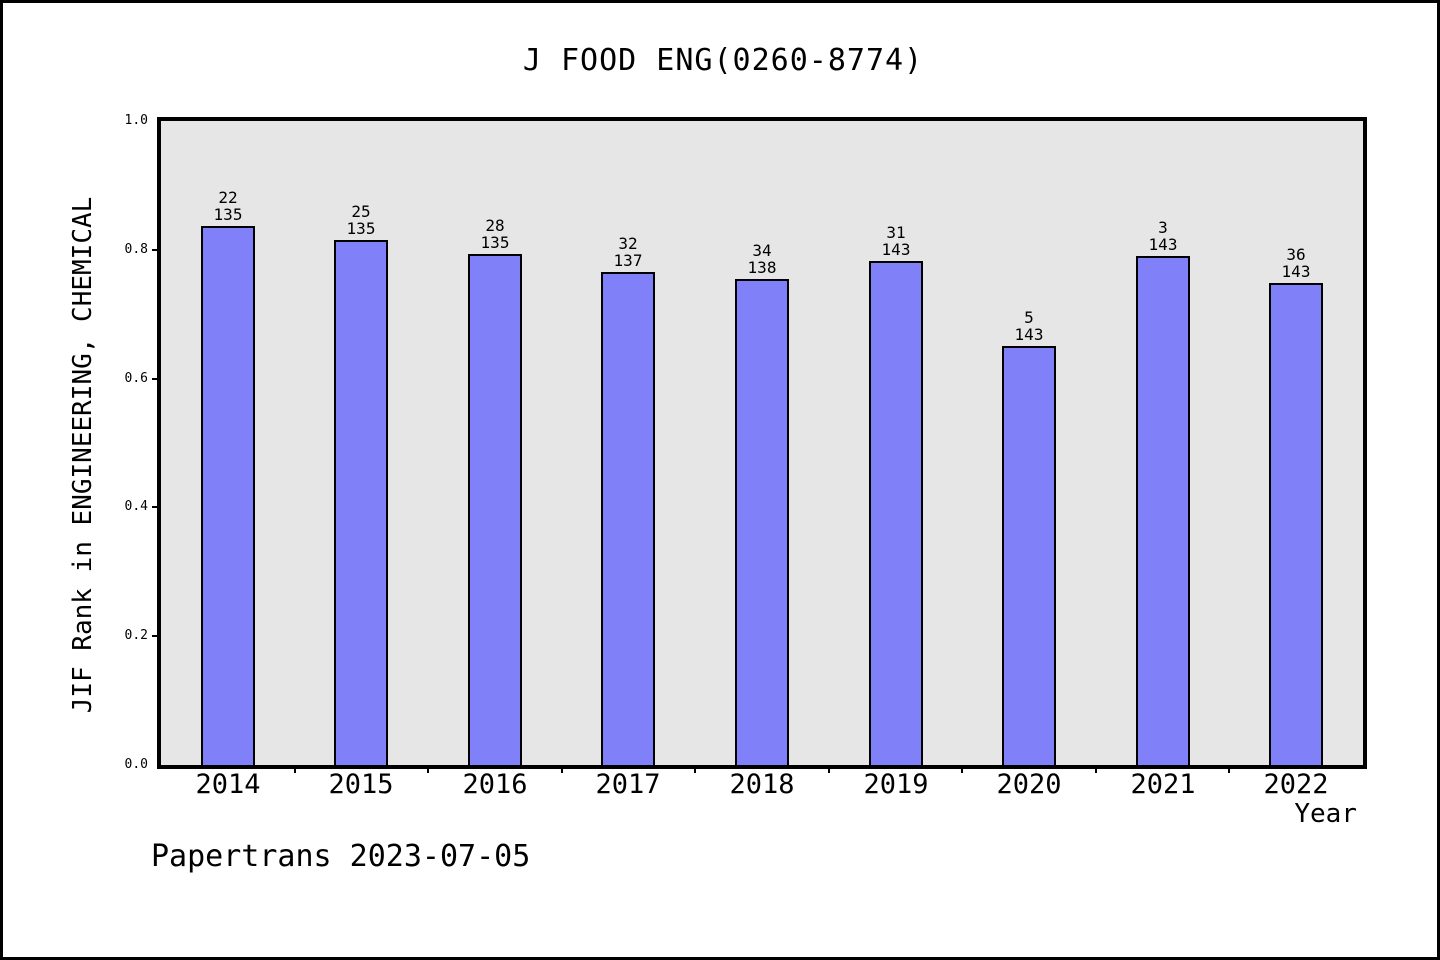  Describe the element at coordinates (136, 764) in the screenshot. I see `y-tick-label-0.0: 0.0` at that location.